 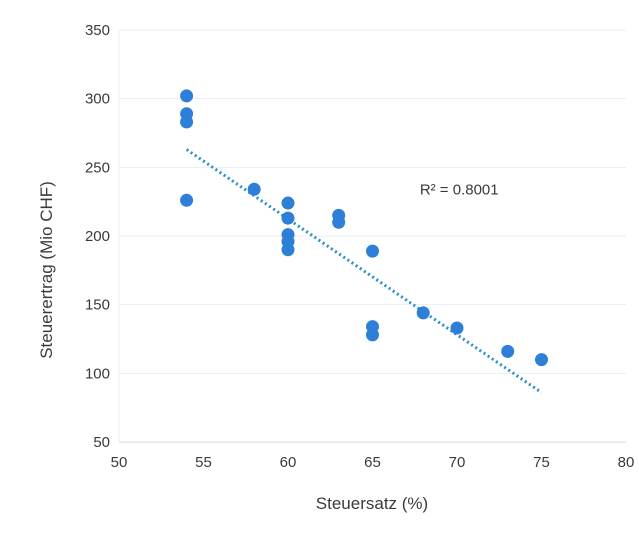 What do you see at coordinates (203, 462) in the screenshot?
I see `x-tick-label-55: 55` at bounding box center [203, 462].